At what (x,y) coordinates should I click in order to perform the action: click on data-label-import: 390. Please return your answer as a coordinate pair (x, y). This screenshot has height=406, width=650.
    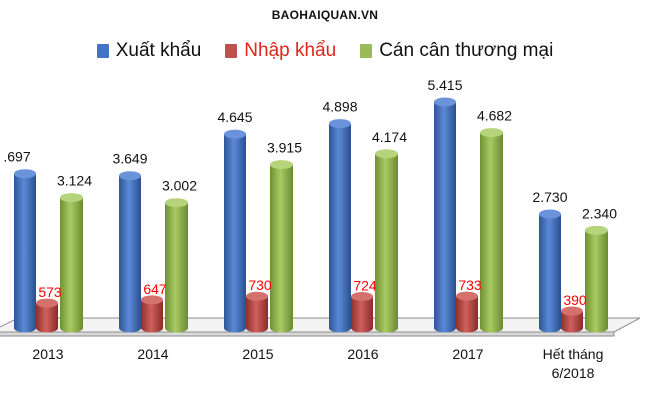
    Looking at the image, I should click on (575, 300).